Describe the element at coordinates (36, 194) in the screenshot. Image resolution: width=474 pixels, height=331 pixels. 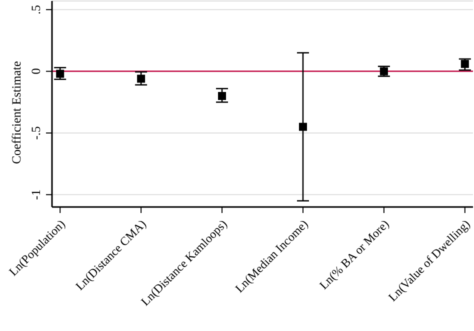
I see `y-tick-label: -1` at that location.